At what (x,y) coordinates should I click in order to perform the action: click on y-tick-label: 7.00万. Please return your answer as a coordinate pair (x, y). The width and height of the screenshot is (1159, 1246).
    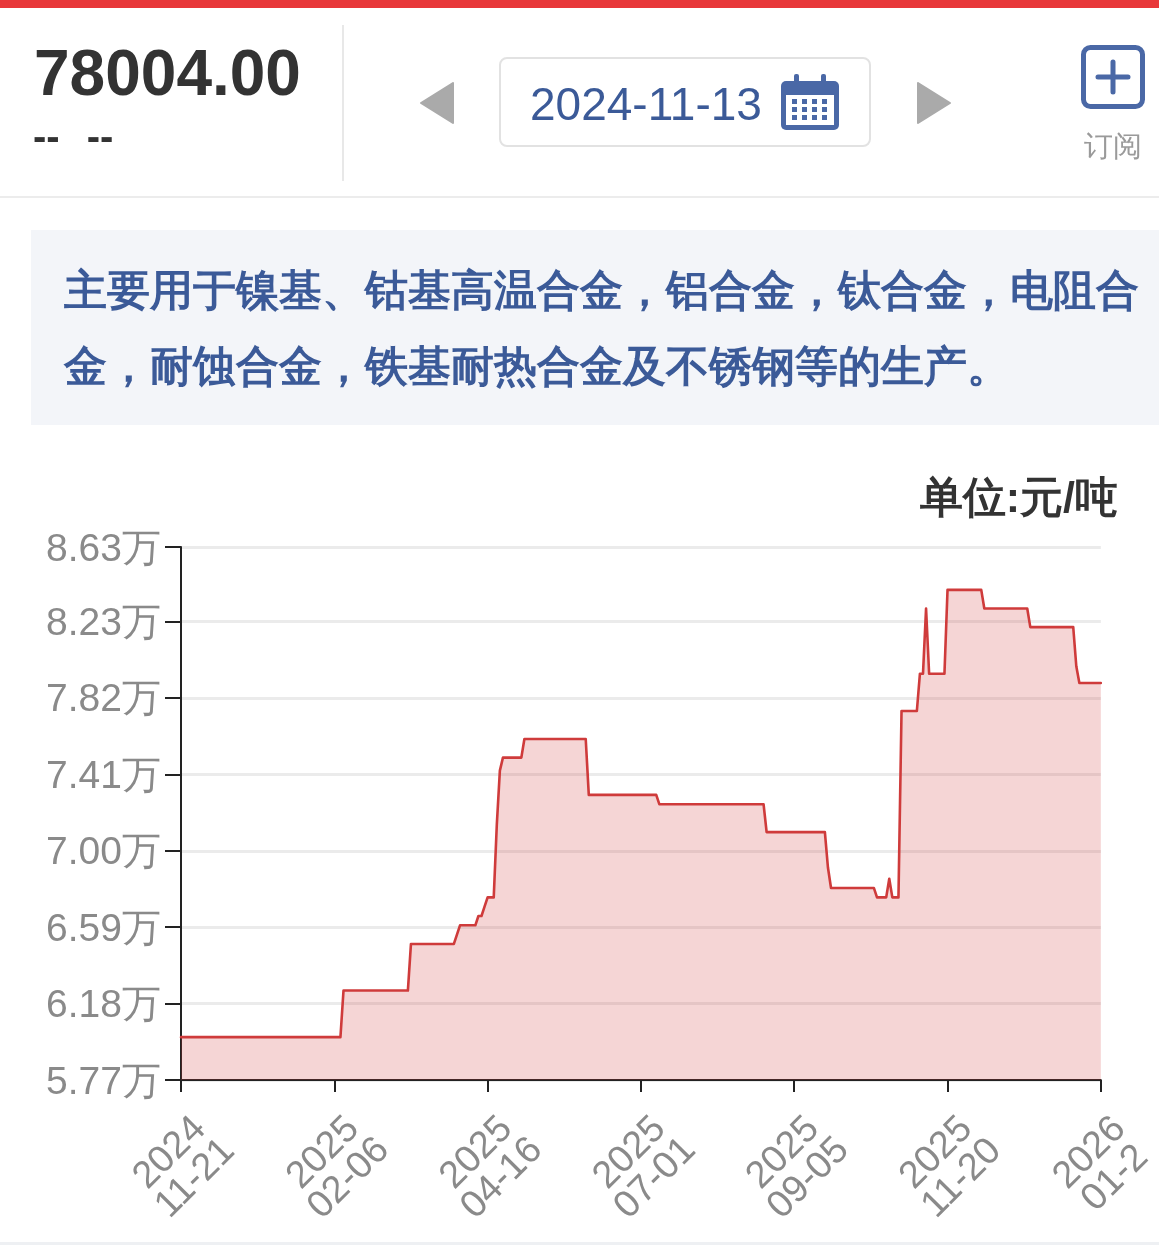
    Looking at the image, I should click on (103, 851).